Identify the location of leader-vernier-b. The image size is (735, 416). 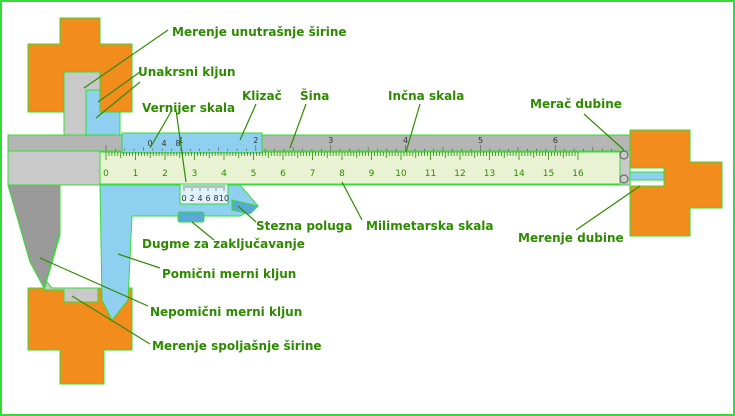
(181, 146).